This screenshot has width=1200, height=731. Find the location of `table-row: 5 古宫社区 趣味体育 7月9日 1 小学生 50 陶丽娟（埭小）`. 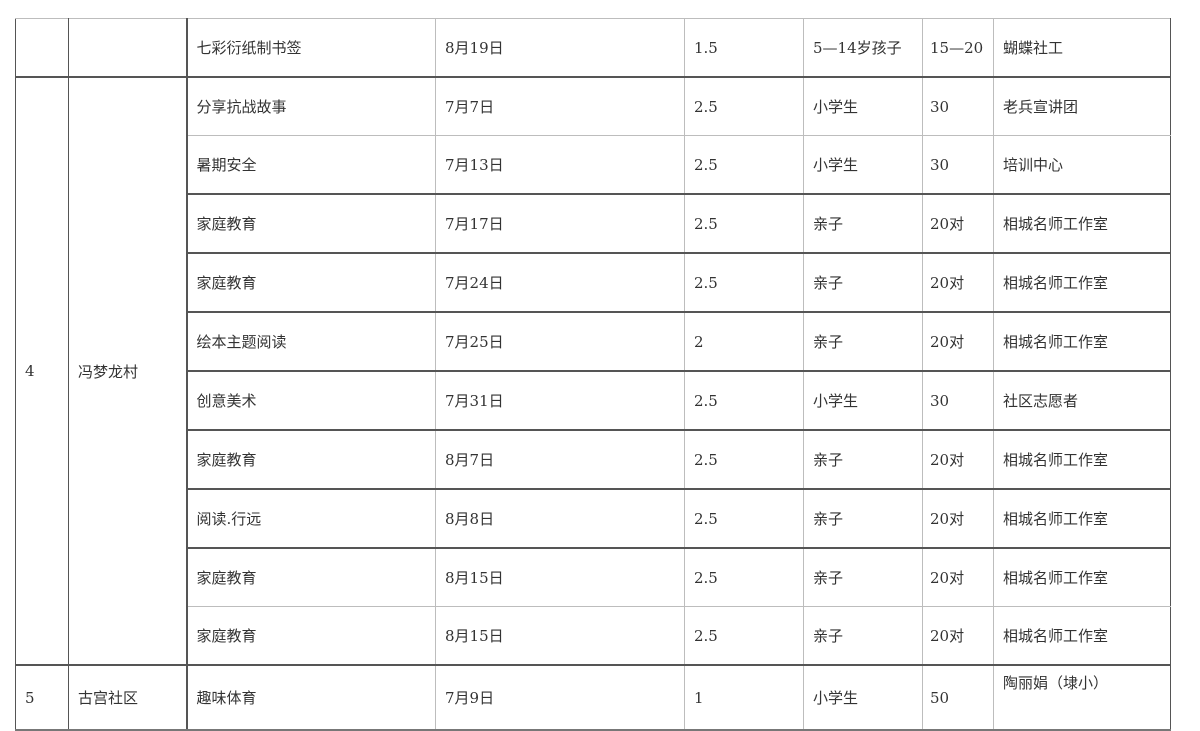

table-row: 5 古宫社区 趣味体育 7月9日 1 小学生 50 陶丽娟（埭小） is located at coordinates (593, 697).